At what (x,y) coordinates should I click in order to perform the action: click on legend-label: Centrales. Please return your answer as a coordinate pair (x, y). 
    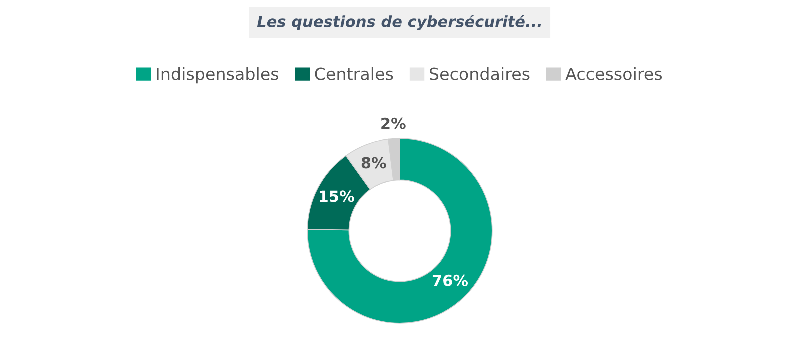
    Looking at the image, I should click on (354, 74).